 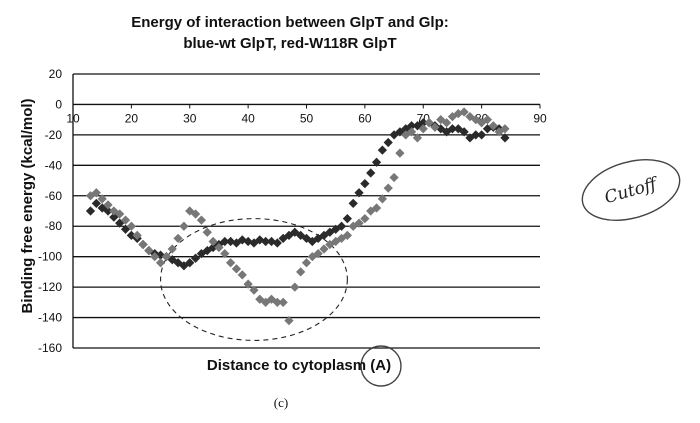 What do you see at coordinates (307, 118) in the screenshot?
I see `x-tick-label: 50` at bounding box center [307, 118].